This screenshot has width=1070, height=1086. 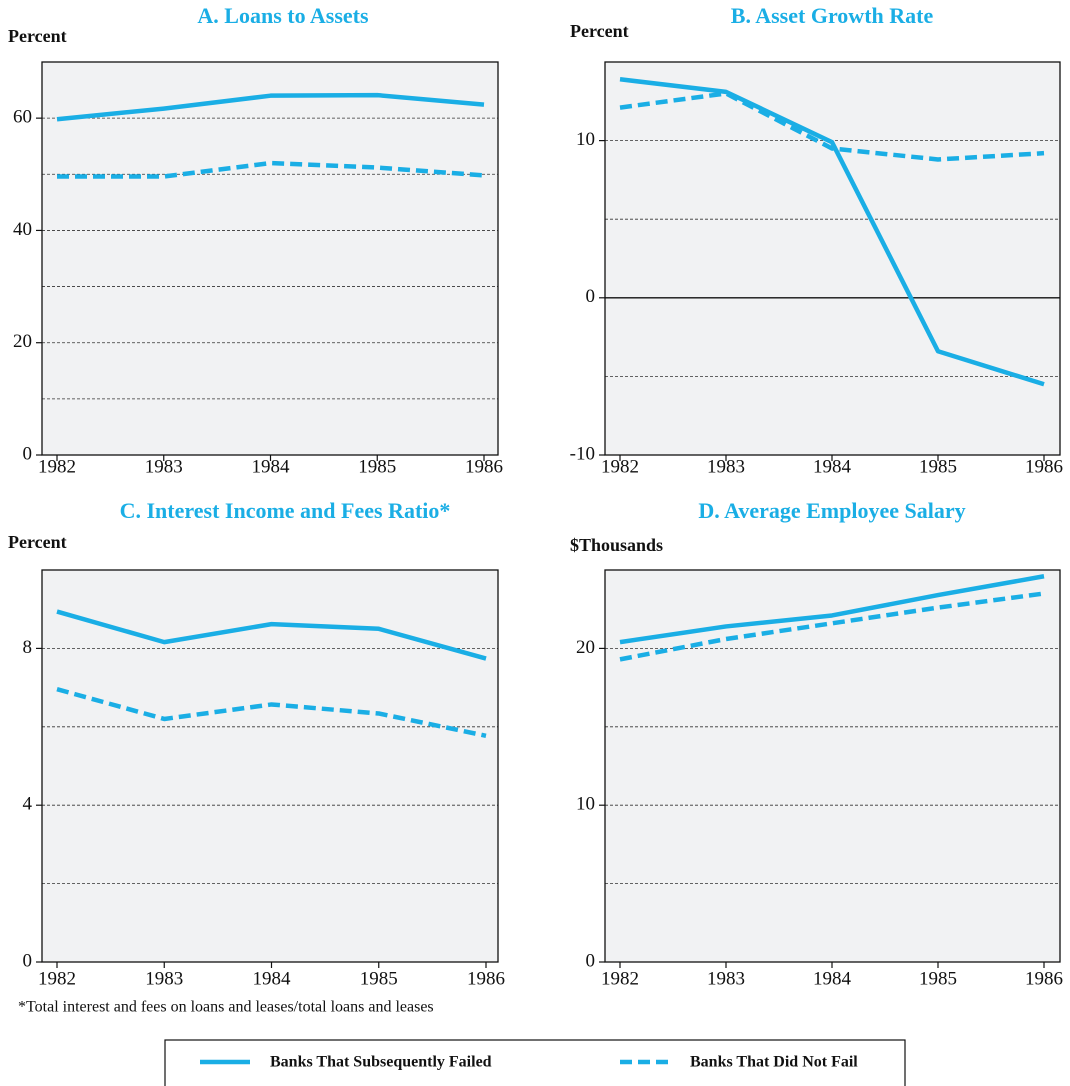 What do you see at coordinates (582, 453) in the screenshot?
I see `y-tick-label: -10` at bounding box center [582, 453].